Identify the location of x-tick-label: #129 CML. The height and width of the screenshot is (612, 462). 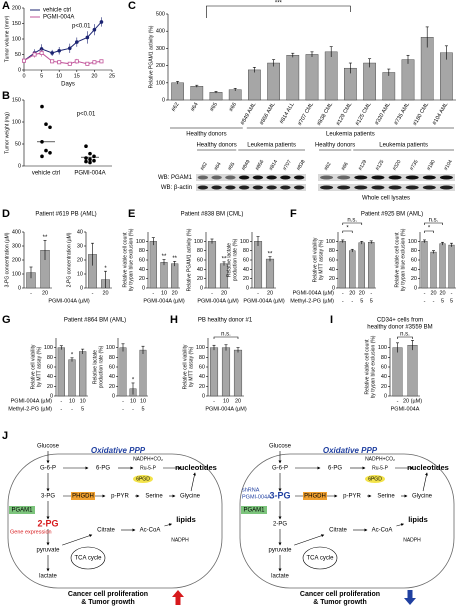
(344, 114).